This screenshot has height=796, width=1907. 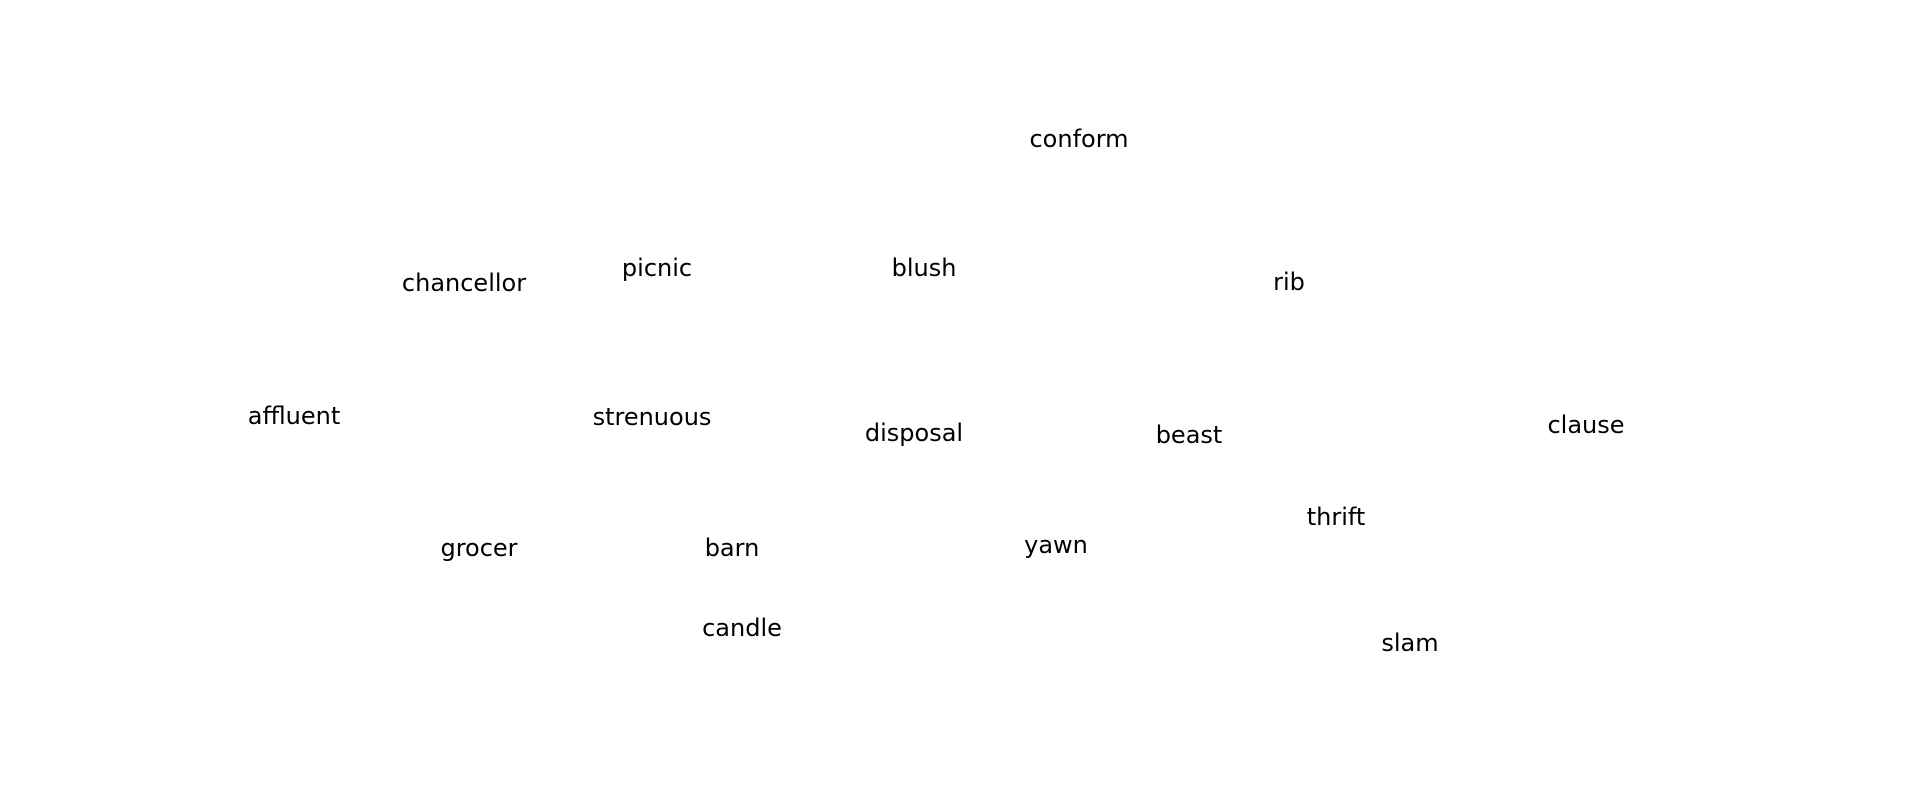 I want to click on word-picnic: picnic, so click(x=657, y=268).